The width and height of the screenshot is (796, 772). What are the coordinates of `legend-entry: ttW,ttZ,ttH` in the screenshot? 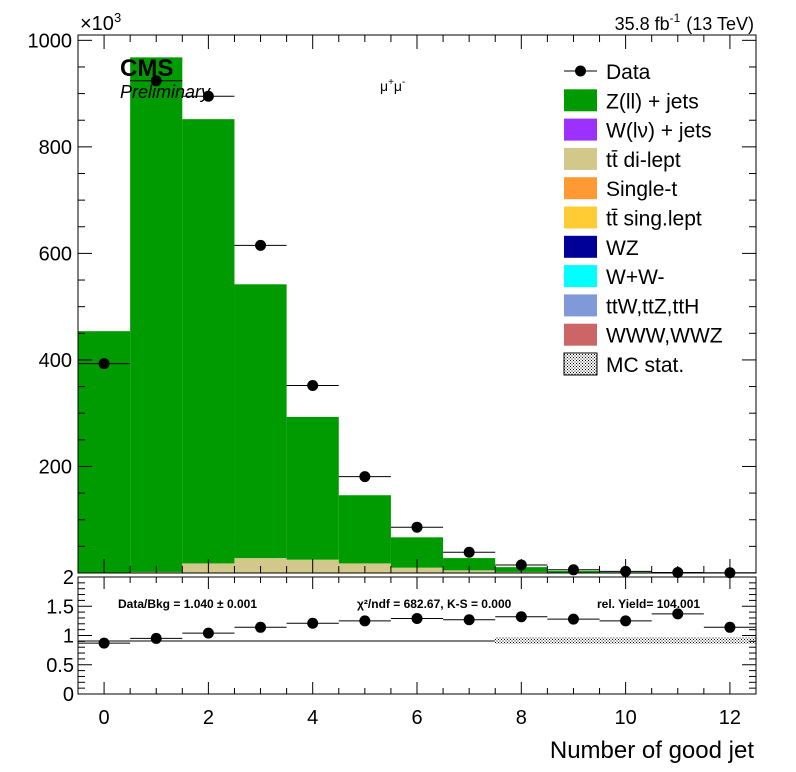 It's located at (631, 306).